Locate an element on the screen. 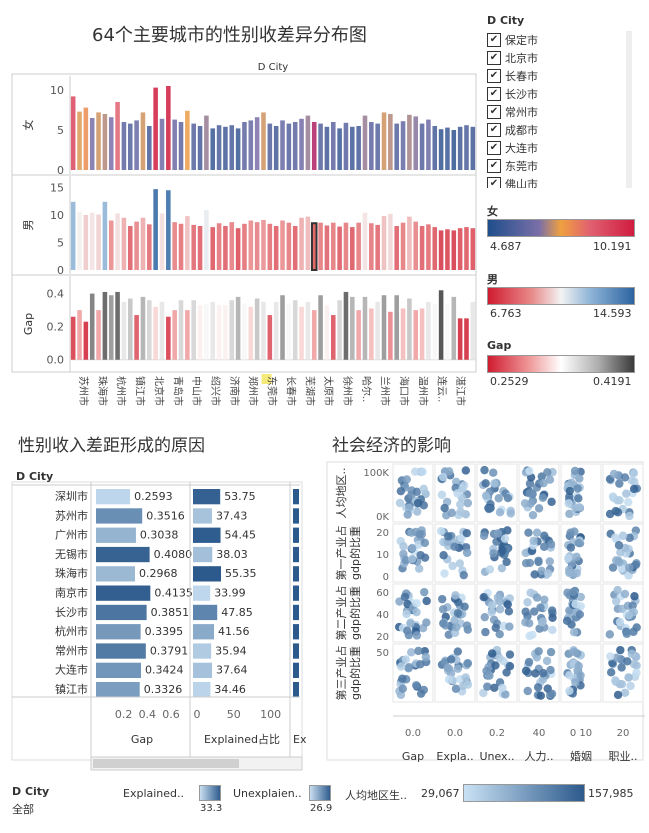 This screenshot has width=649, height=833. filter-item: ✔ 保定市 is located at coordinates (553, 40).